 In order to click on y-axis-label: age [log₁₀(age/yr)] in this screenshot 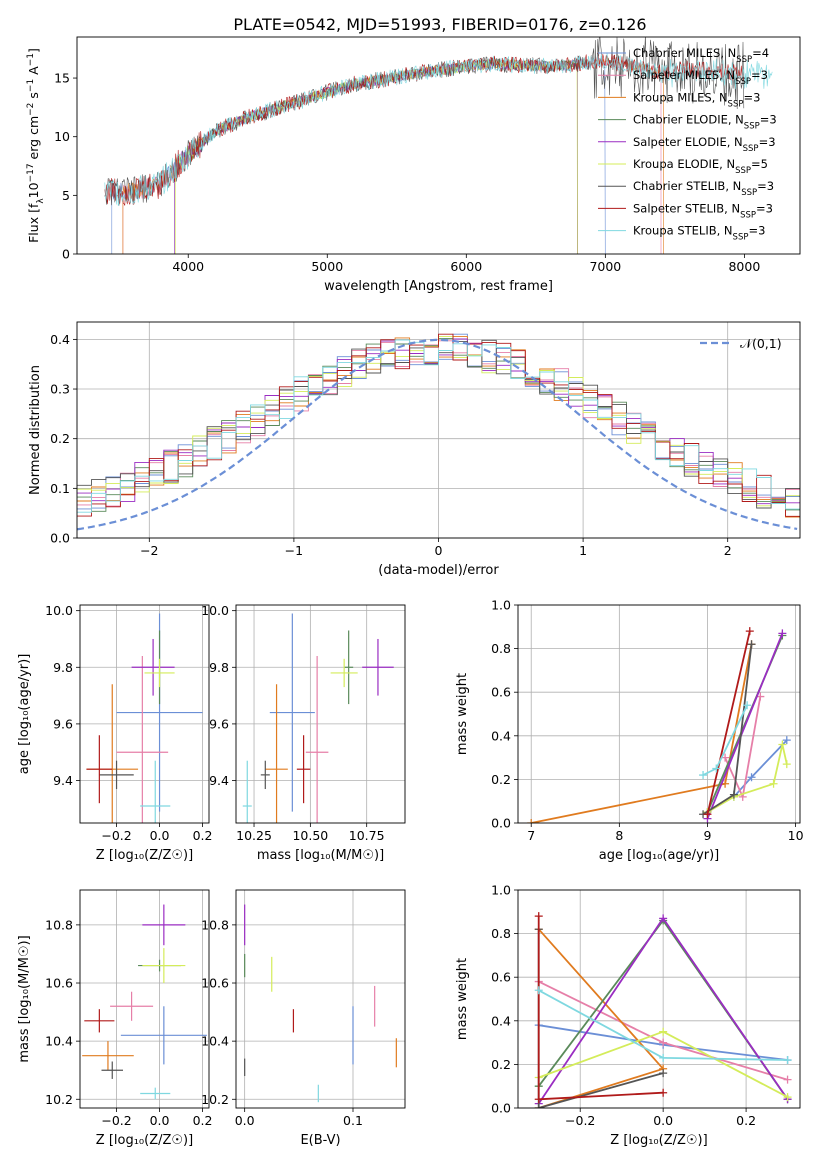, I will do `click(24, 714)`.